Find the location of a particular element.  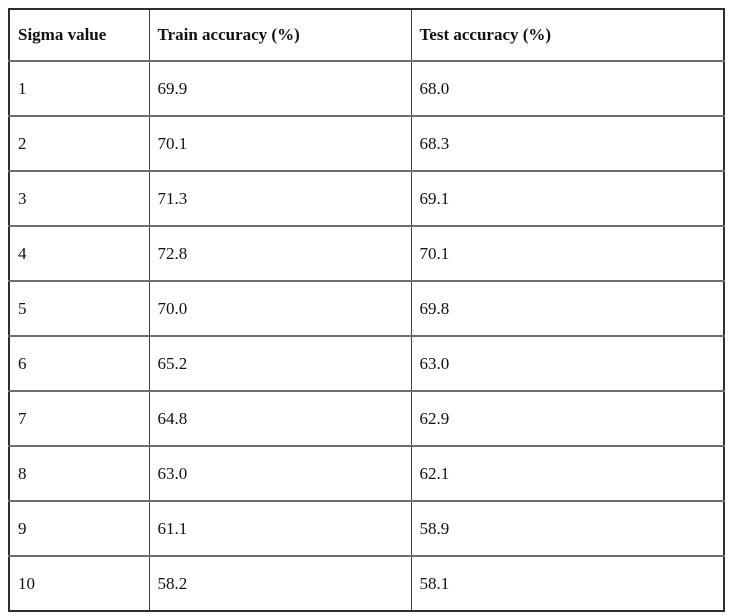

table-row: 8 63.0 62.1 is located at coordinates (366, 474).